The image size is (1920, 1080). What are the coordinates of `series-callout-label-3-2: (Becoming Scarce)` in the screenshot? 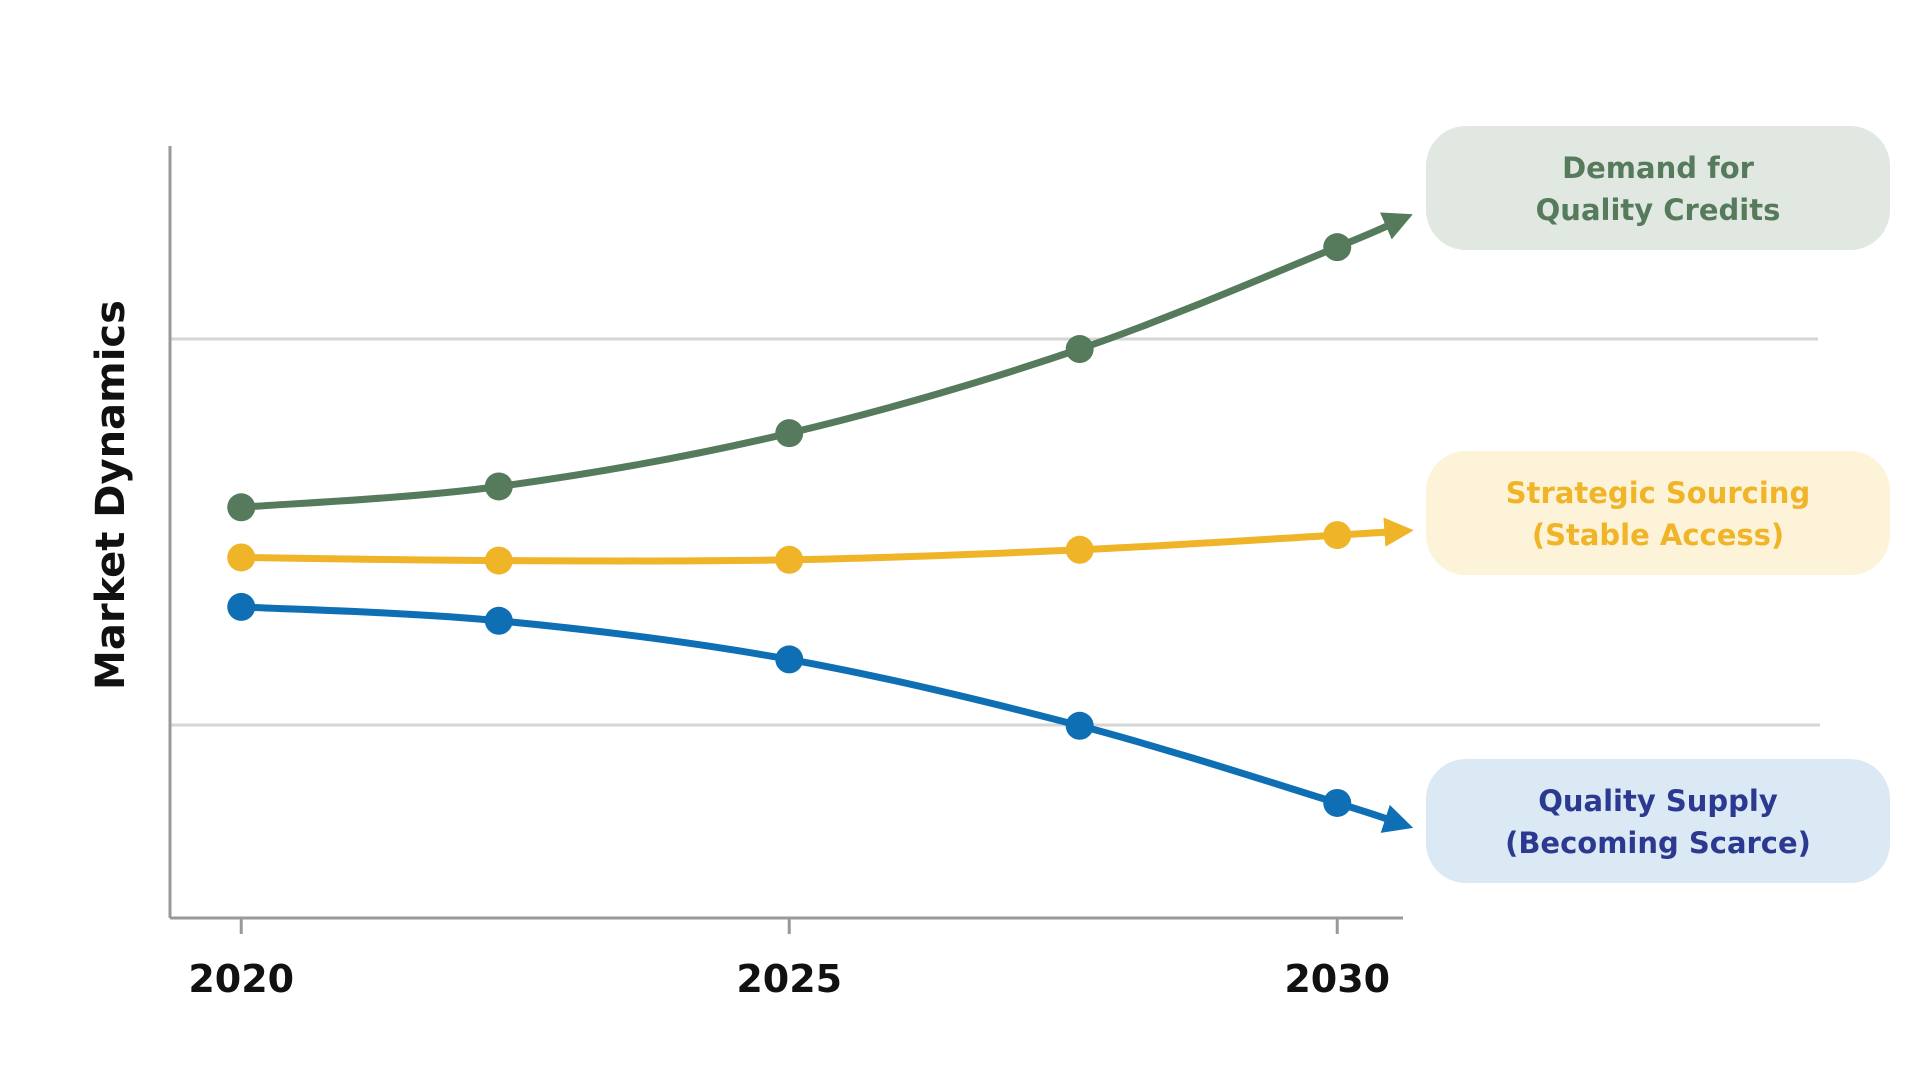 It's located at (1658, 843).